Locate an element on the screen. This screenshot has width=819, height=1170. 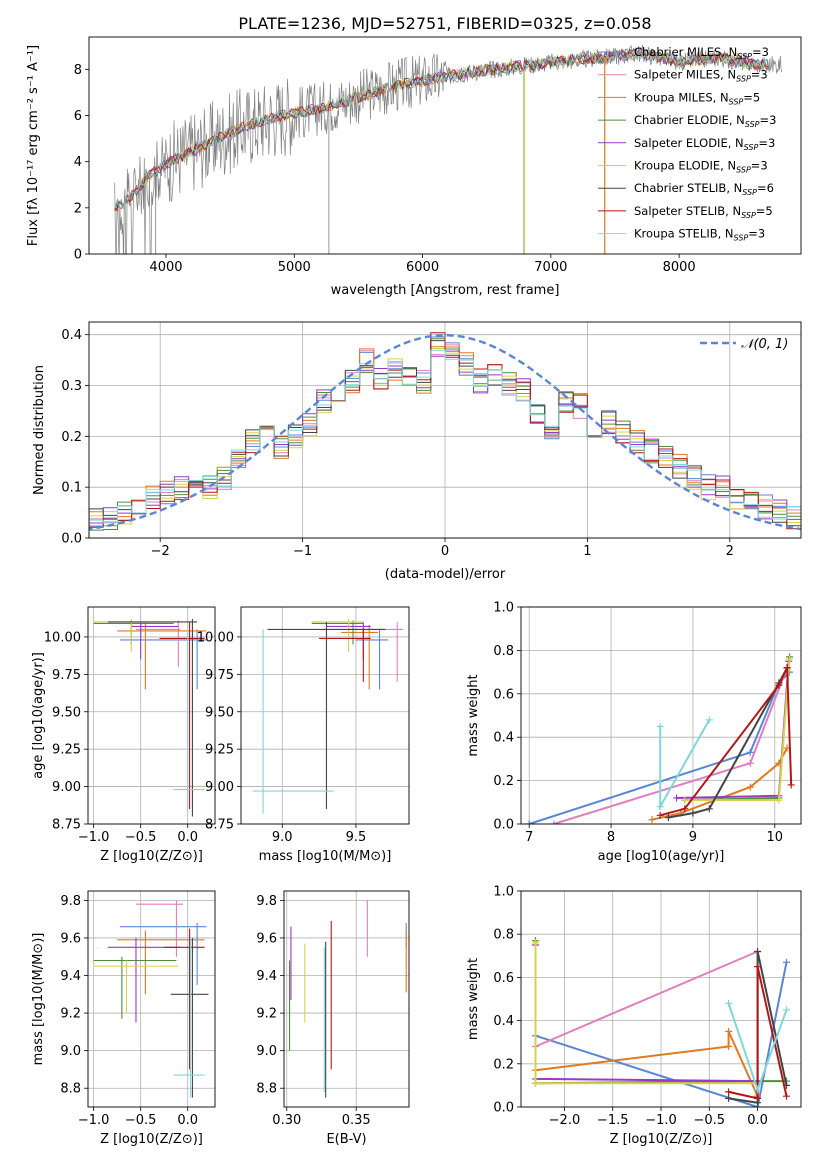
y-tick-label: 9.8 is located at coordinates (266, 901).